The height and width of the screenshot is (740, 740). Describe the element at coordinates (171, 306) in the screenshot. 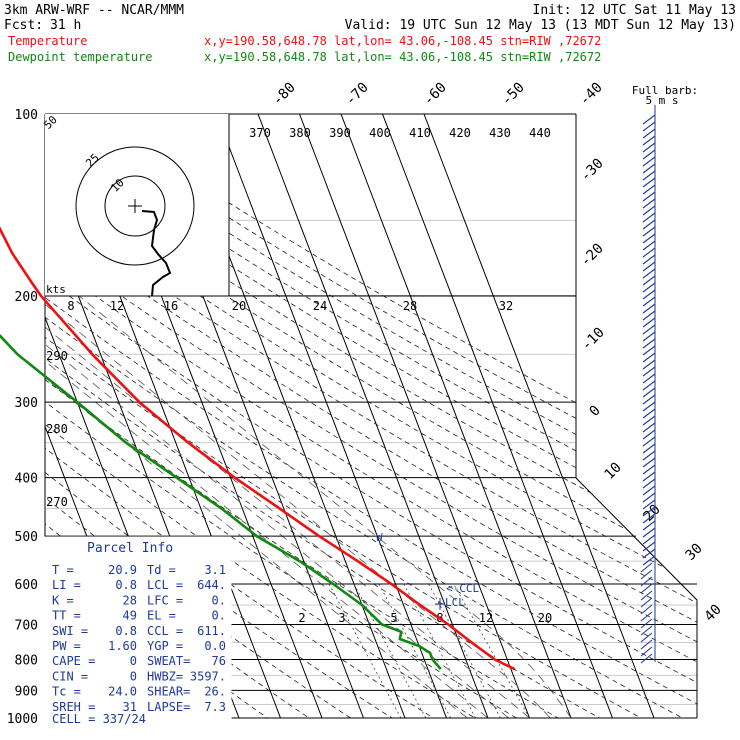

I see `hodograph-speed-label: 16` at that location.